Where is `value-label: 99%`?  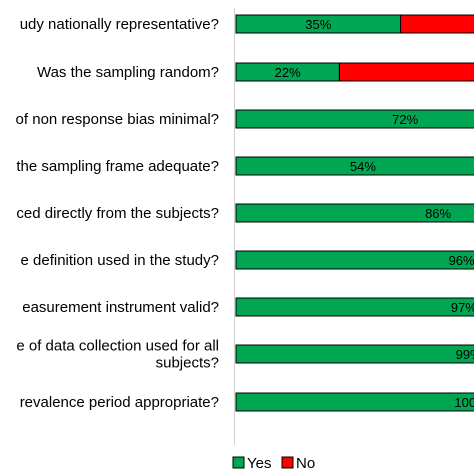 value-label: 99% is located at coordinates (465, 354).